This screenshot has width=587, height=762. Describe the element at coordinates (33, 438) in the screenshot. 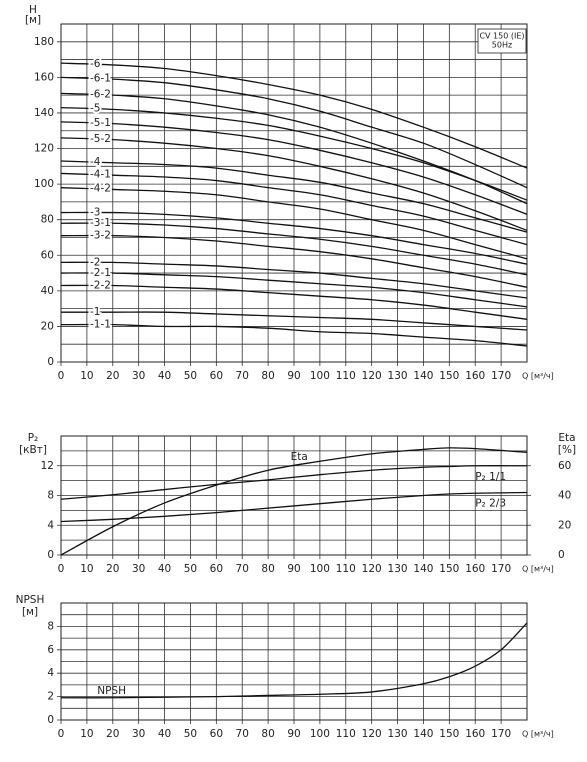

I see `y-axis-label: P₂` at that location.